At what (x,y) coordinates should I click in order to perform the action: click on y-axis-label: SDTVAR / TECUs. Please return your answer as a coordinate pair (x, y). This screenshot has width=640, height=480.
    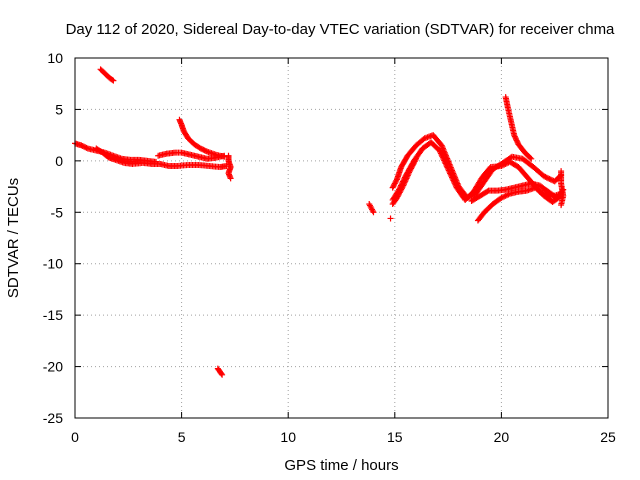
    Looking at the image, I should click on (13, 238).